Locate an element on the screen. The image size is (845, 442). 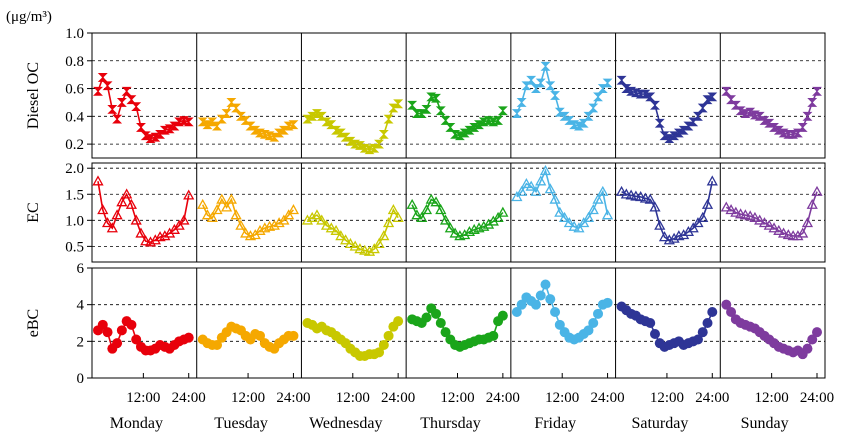
series-monday-ec is located at coordinates (143, 211).